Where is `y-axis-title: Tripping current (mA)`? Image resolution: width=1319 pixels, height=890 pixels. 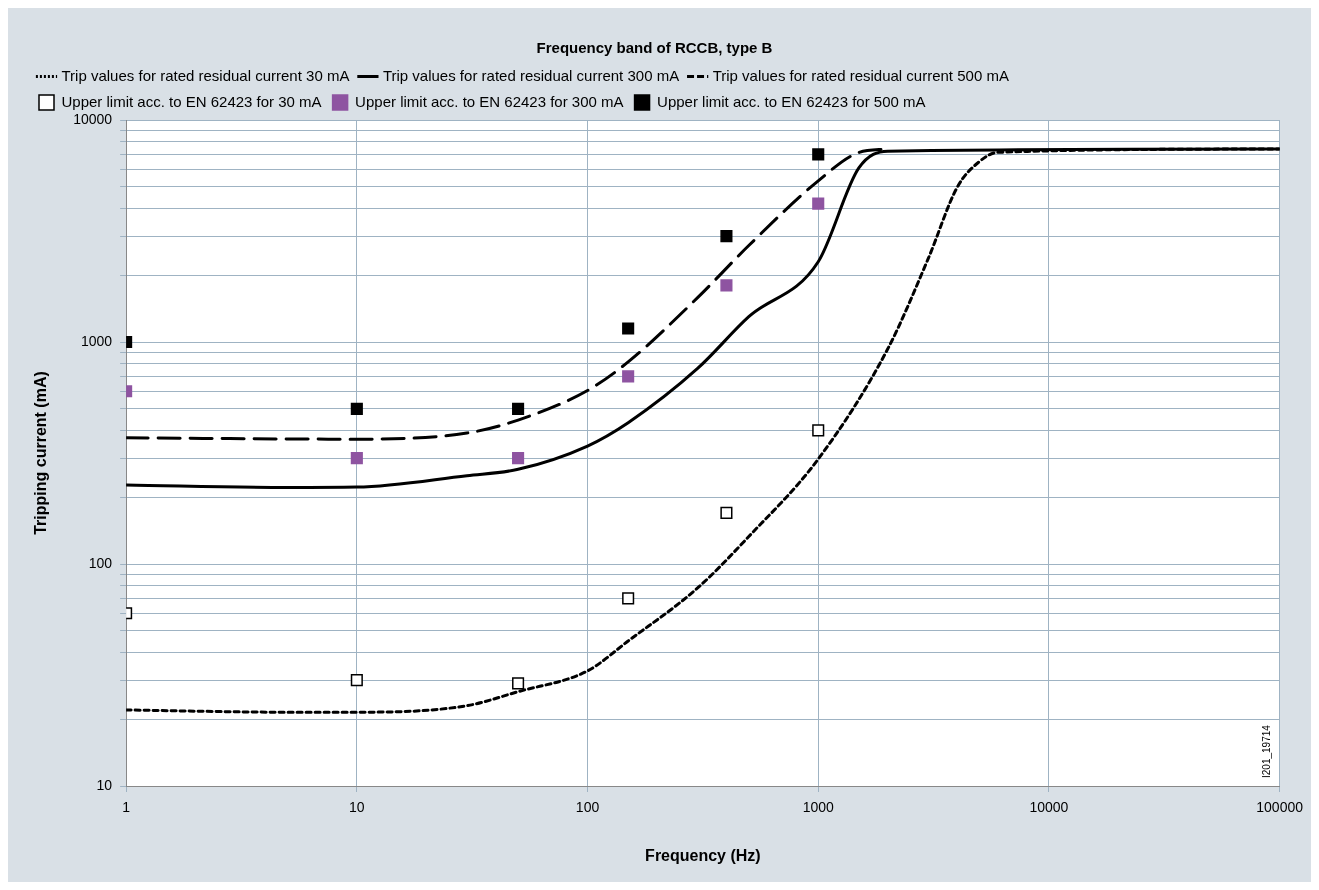 y-axis-title: Tripping current (mA) is located at coordinates (41, 453).